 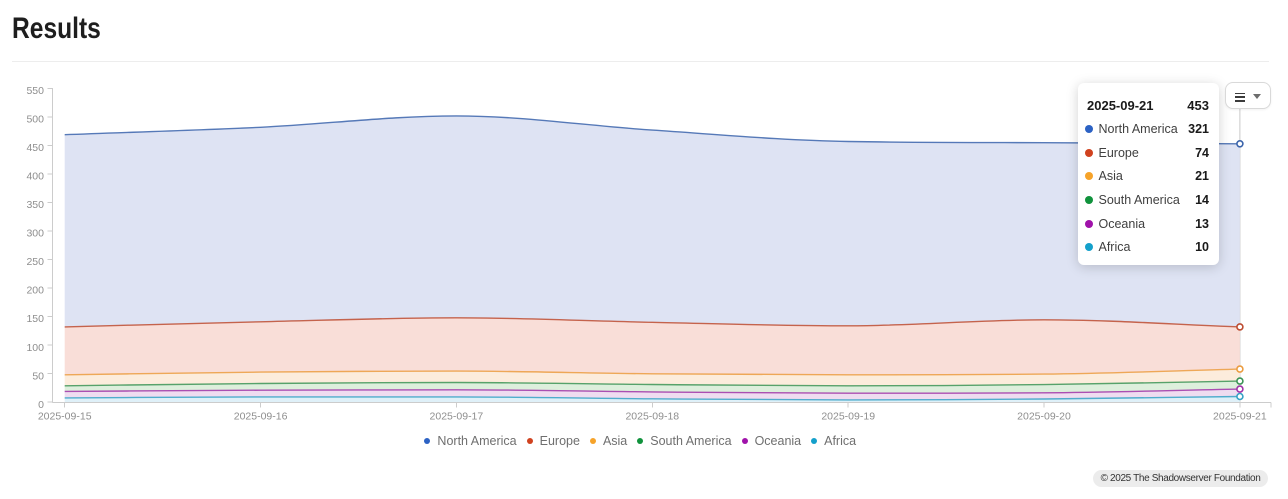 I want to click on svg-text: 150, so click(x=35, y=319).